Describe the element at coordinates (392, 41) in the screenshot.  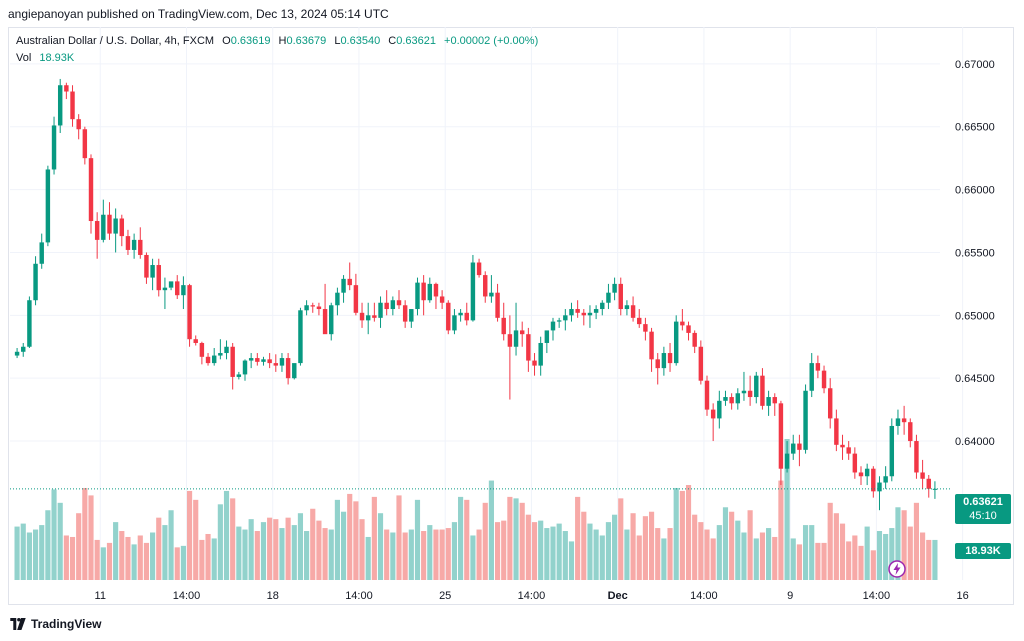
I see `legend-close-label: C` at that location.